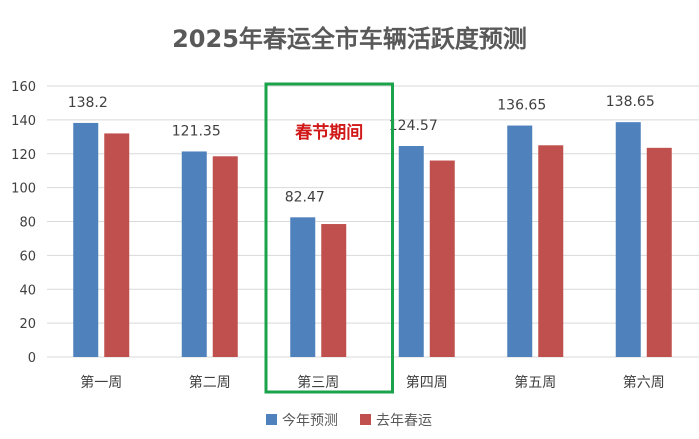 This screenshot has width=699, height=439. I want to click on y-axis-ticks: 0 20 40 60 80 100 120 140 160, so click(23, 223).